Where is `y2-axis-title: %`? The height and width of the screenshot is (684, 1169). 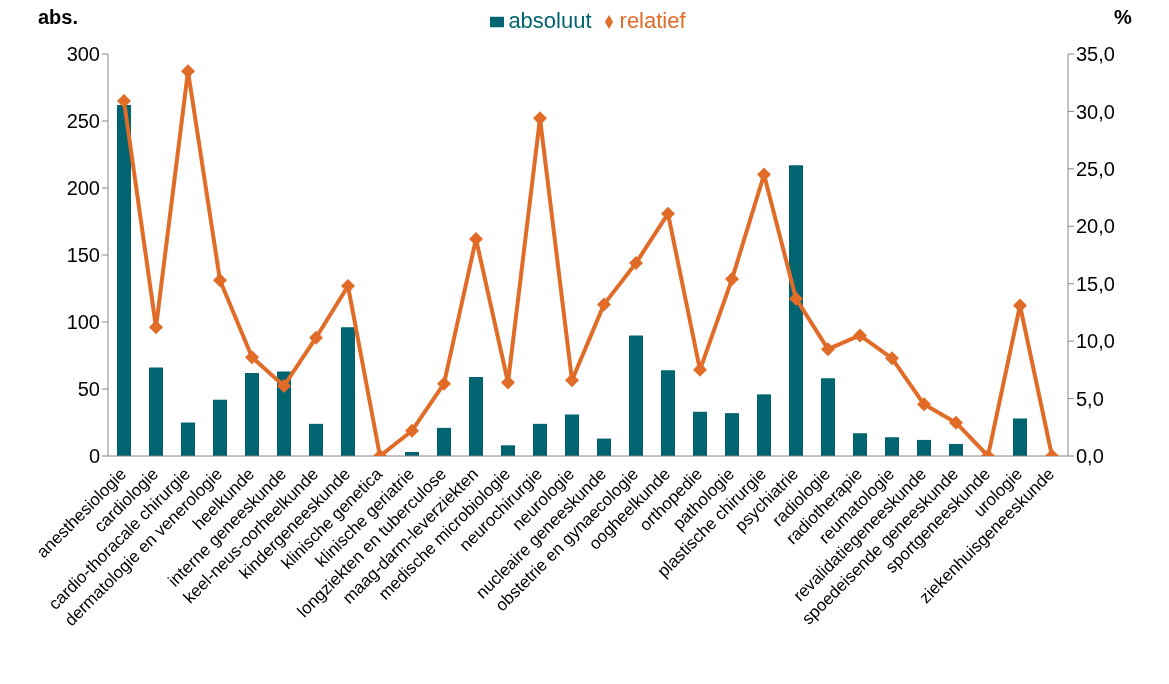 y2-axis-title: % is located at coordinates (1123, 17).